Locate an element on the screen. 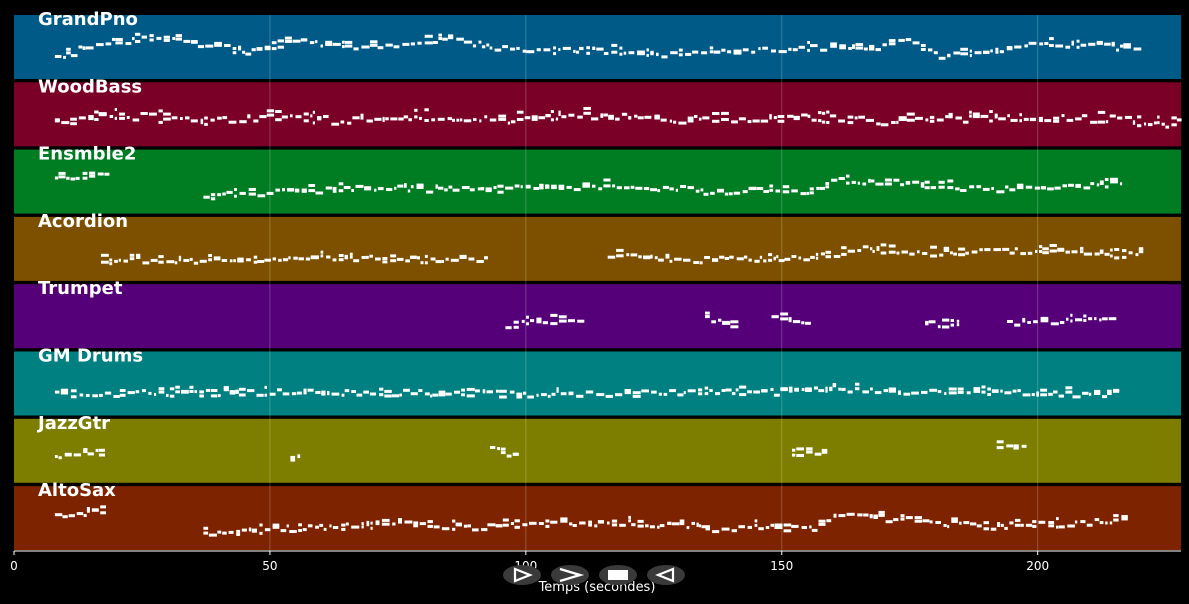 The width and height of the screenshot is (1189, 604). fast-forward-button is located at coordinates (570, 575).